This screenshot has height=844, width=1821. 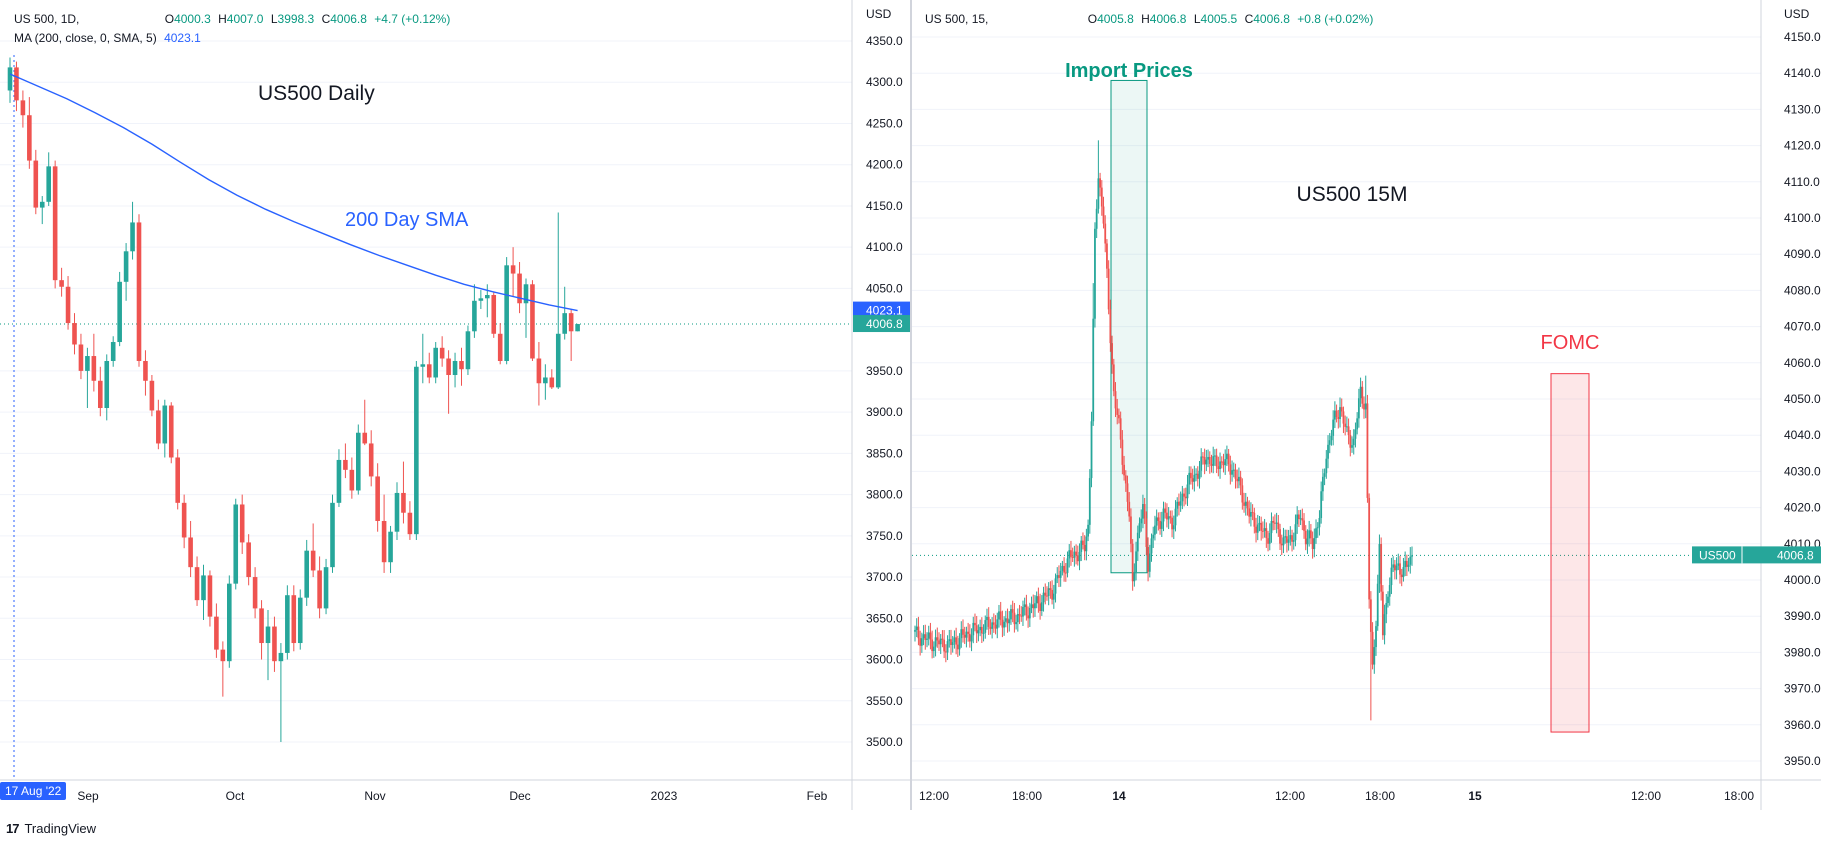 What do you see at coordinates (1027, 796) in the screenshot?
I see `x-tick-label: 18:00` at bounding box center [1027, 796].